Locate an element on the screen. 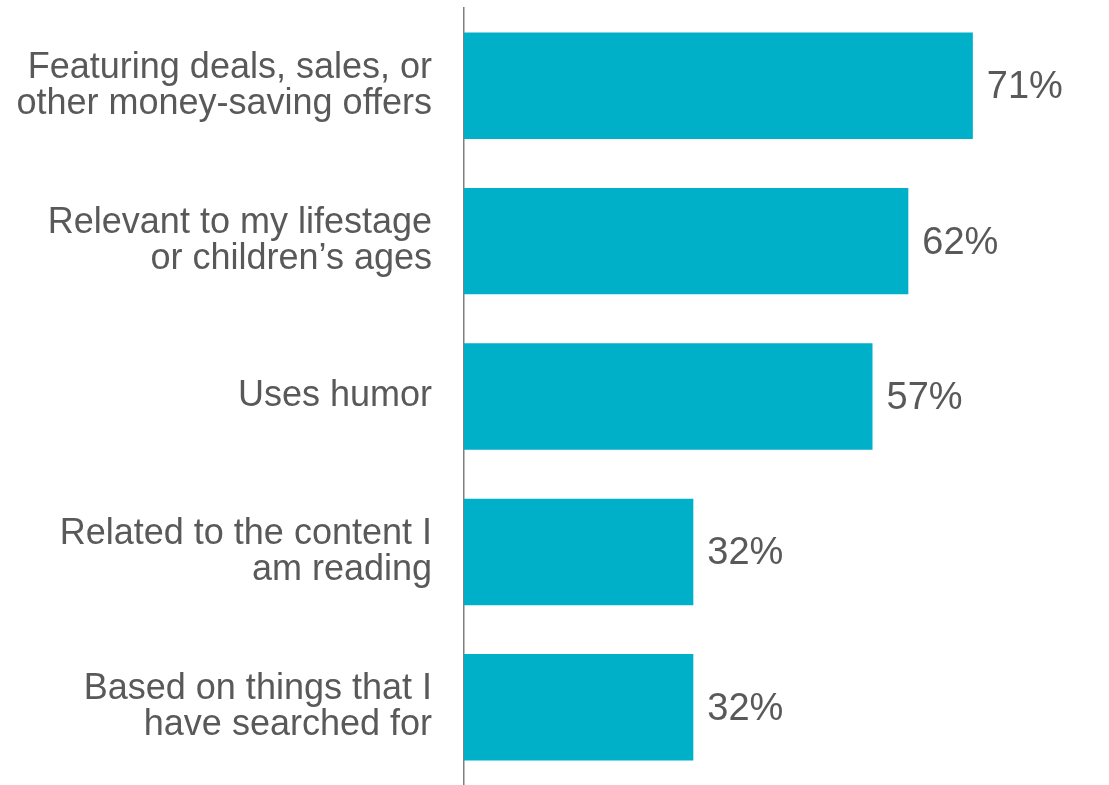 This screenshot has height=785, width=1109. data-label: 57% is located at coordinates (924, 395).